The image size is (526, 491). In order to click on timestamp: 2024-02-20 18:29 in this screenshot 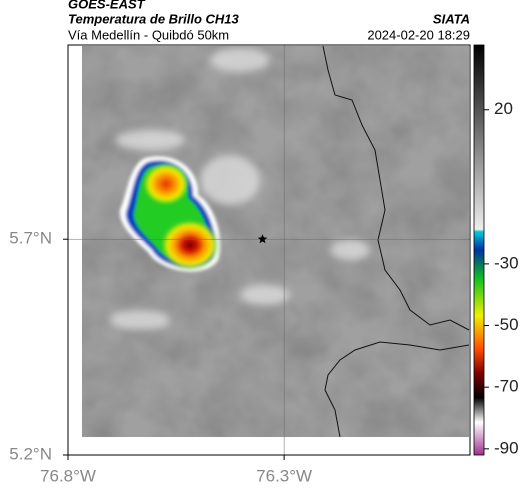, I will do `click(418, 34)`.